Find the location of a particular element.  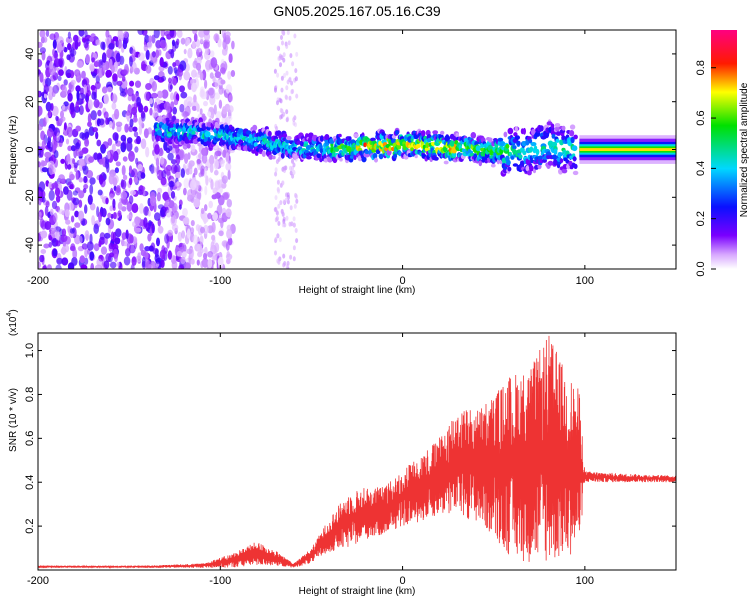

heatmap-x-tick-label: 0 is located at coordinates (403, 281).